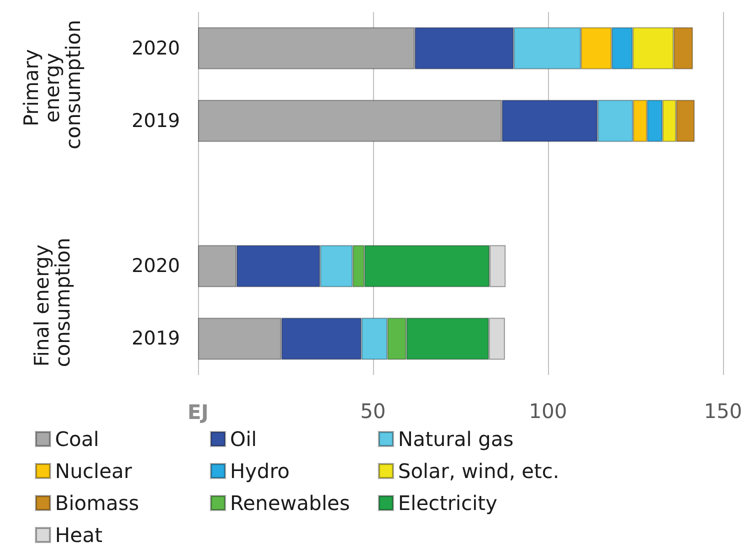 Image resolution: width=749 pixels, height=554 pixels. What do you see at coordinates (52, 303) in the screenshot?
I see `text: Final energy consumption` at bounding box center [52, 303].